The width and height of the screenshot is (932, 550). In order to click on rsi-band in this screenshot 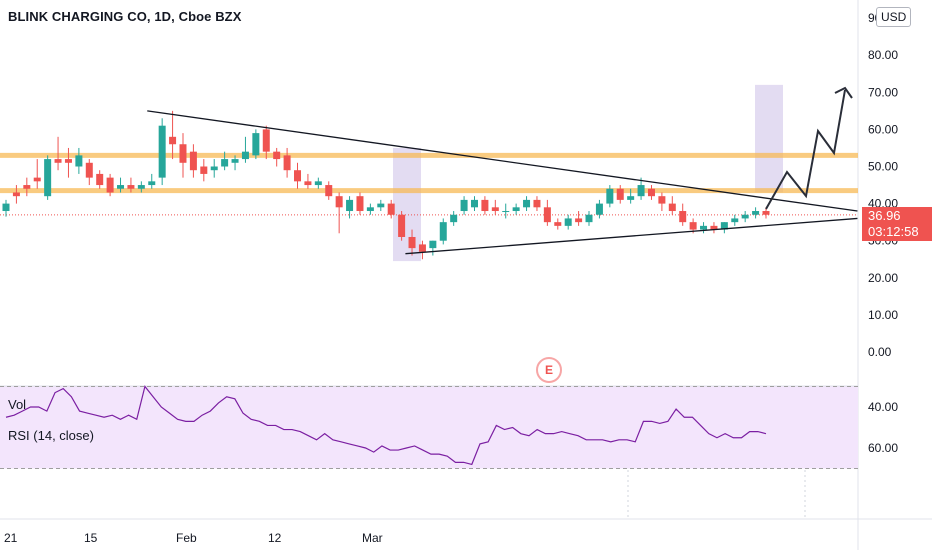, I will do `click(429, 427)`.